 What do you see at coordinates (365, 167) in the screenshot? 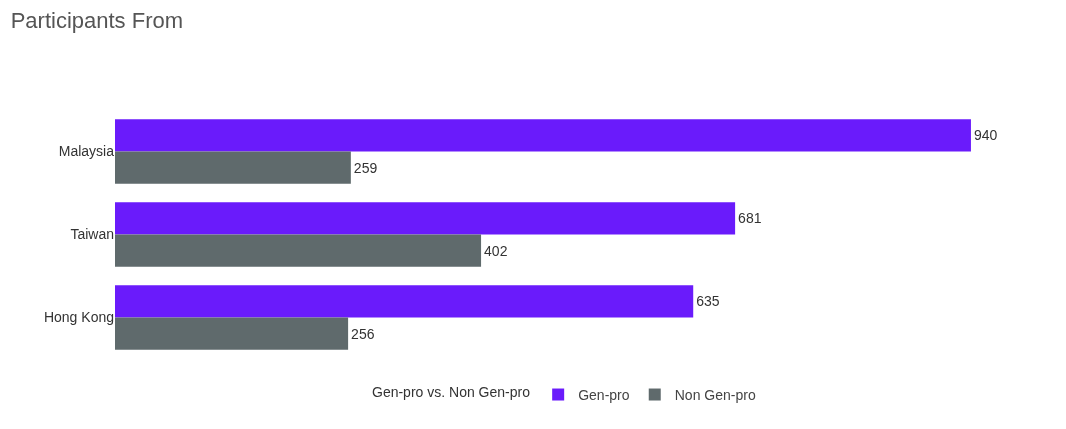
I see `data-label: 259` at bounding box center [365, 167].